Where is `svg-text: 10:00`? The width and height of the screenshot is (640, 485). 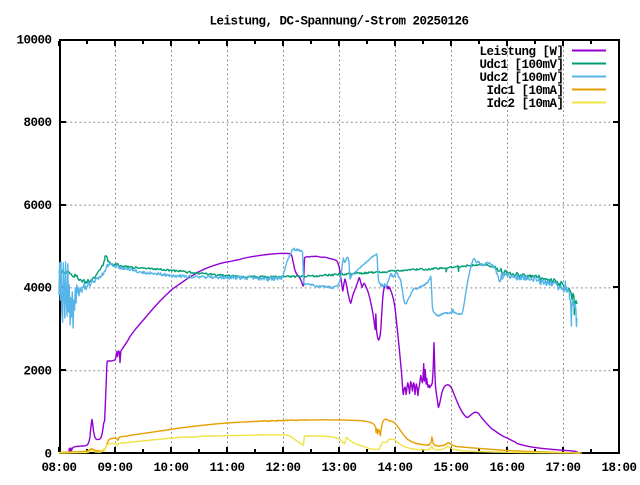 svg-text: 10:00 is located at coordinates (170, 468).